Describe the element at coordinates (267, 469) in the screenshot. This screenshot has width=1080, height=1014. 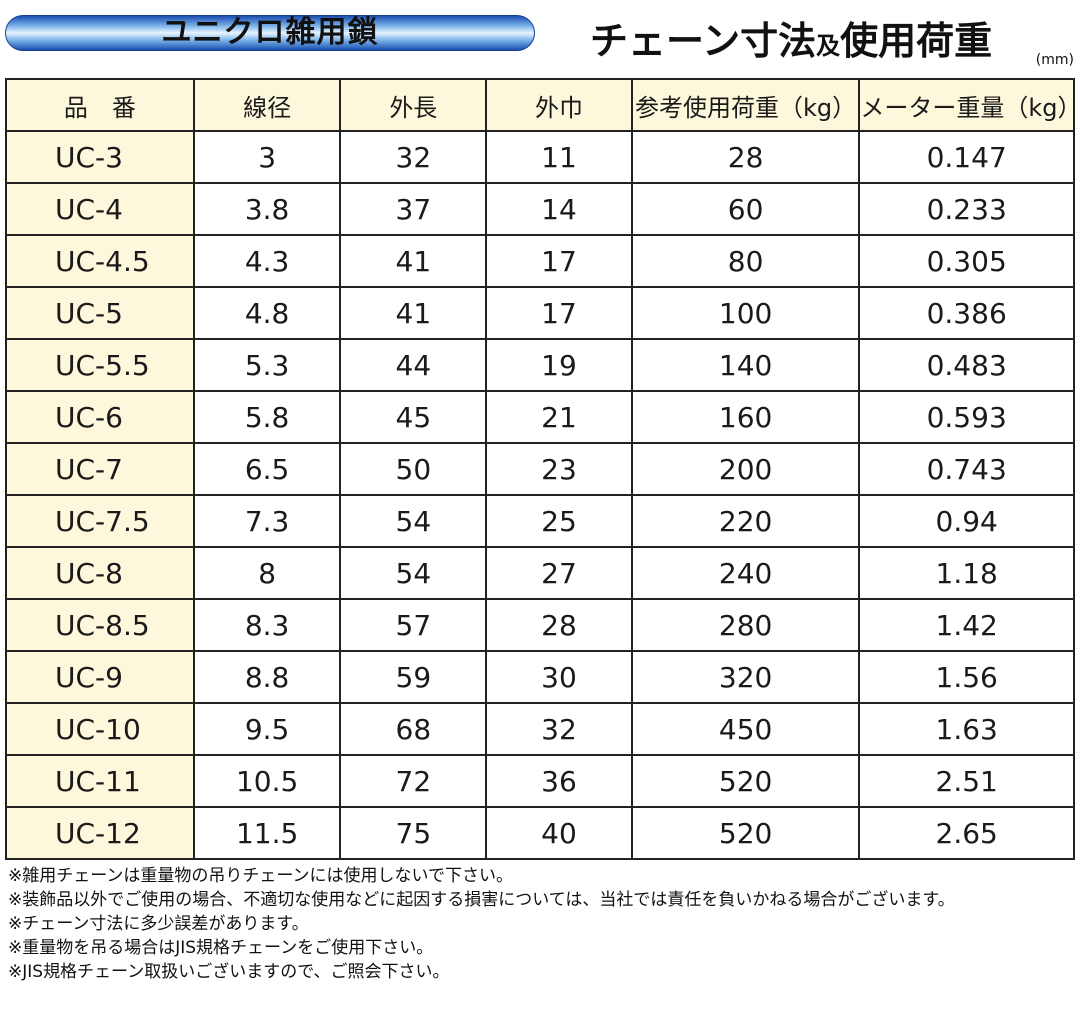
I see `cell: 6.5` at that location.